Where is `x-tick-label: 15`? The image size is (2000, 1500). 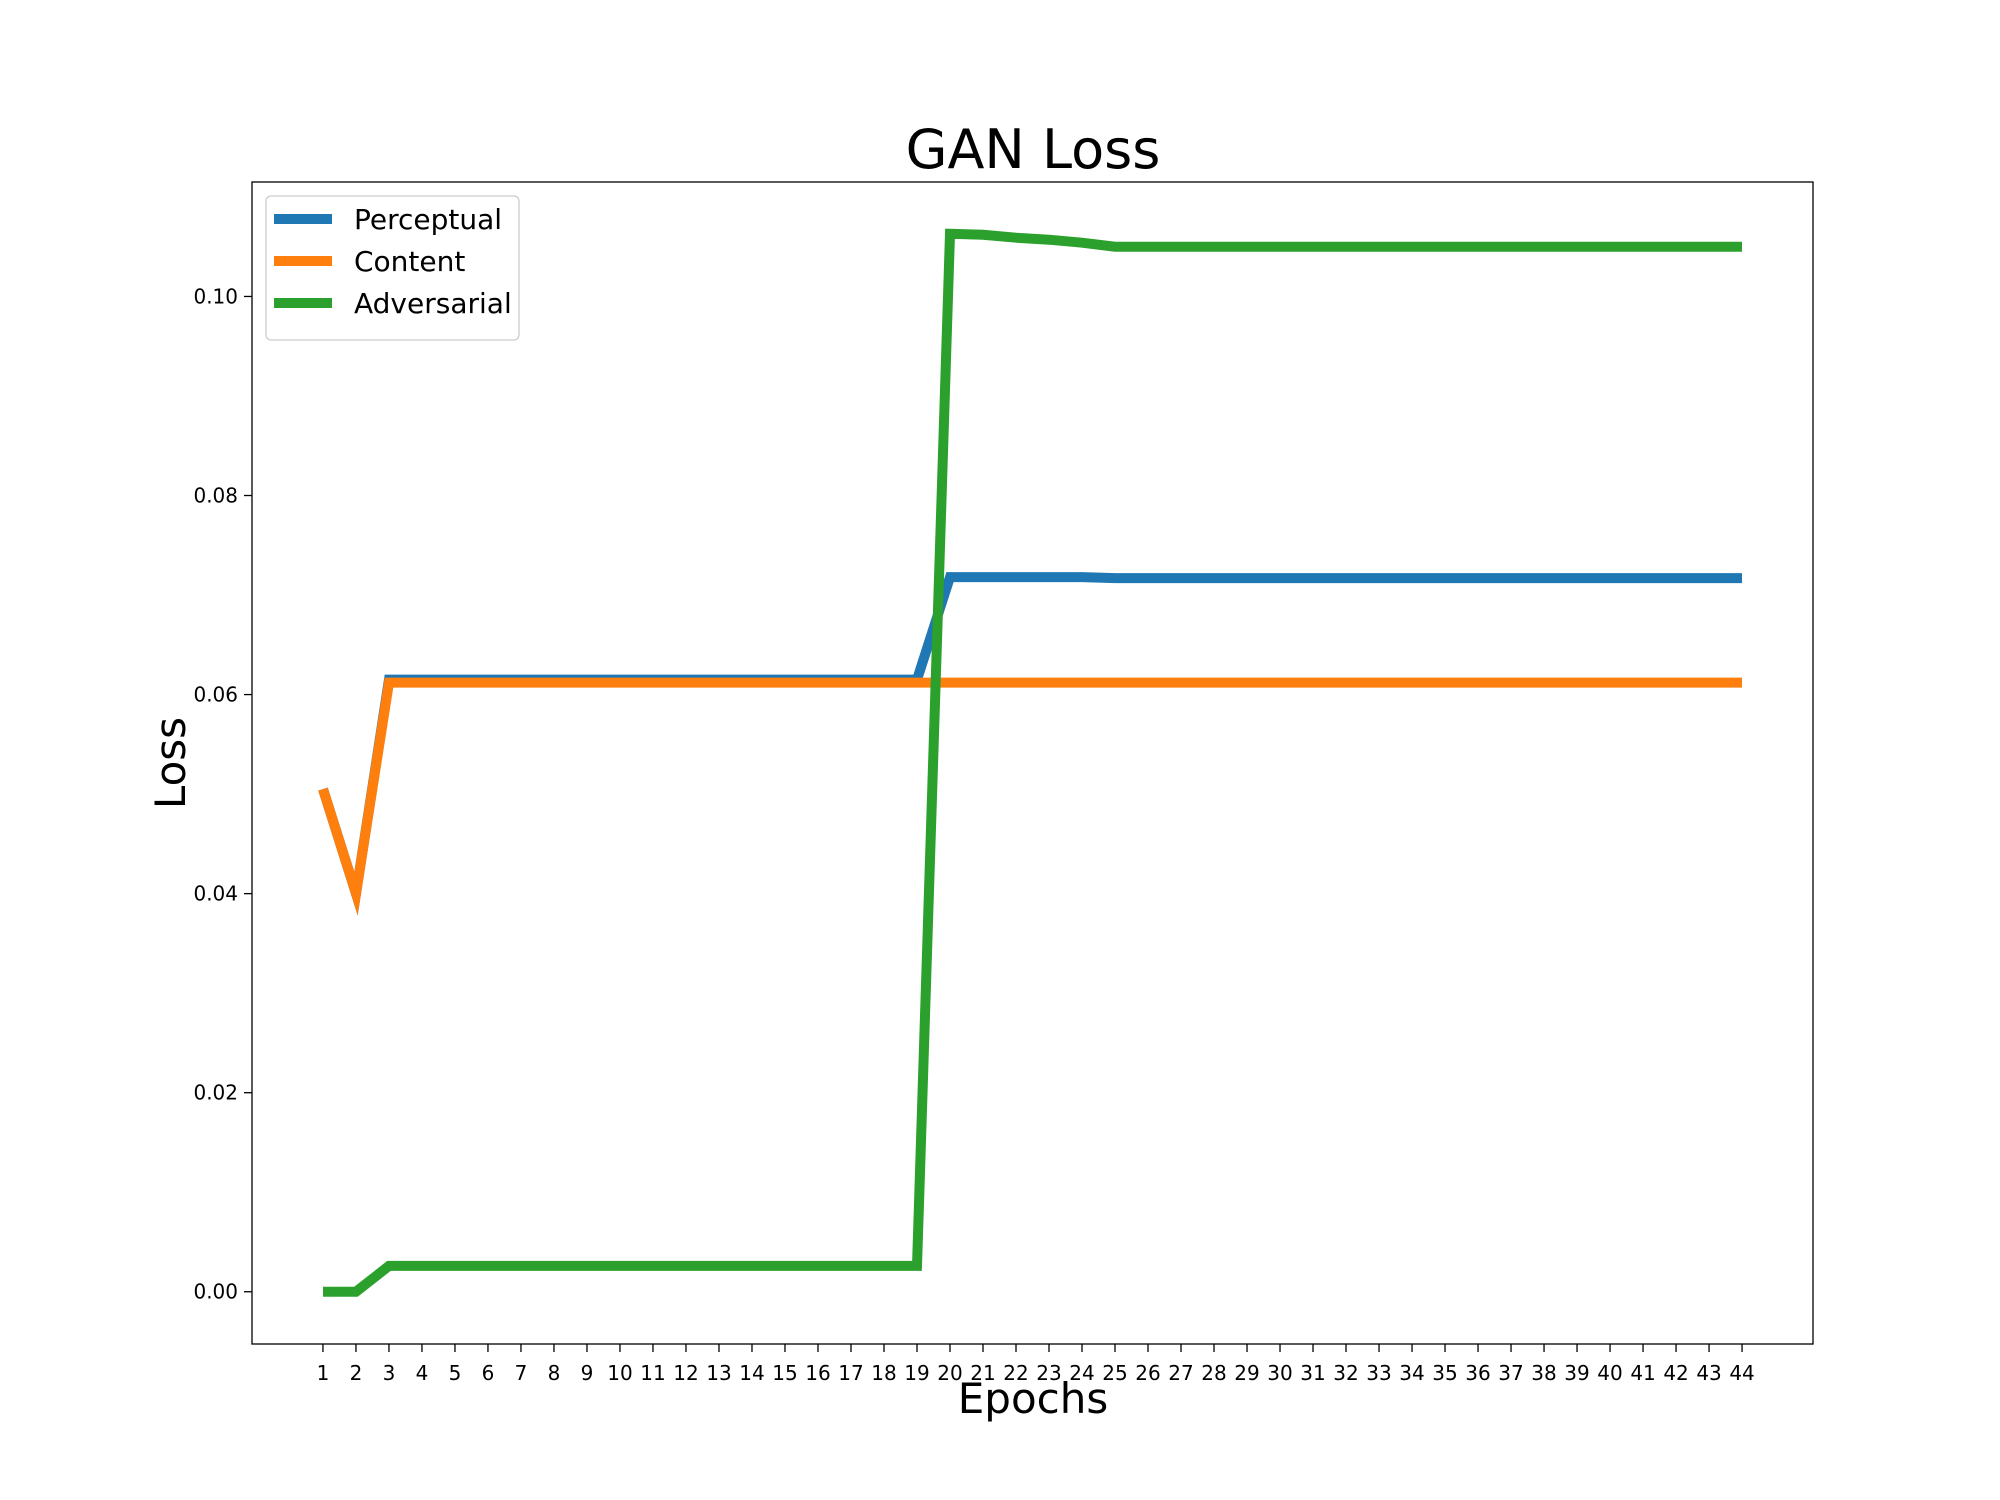 x-tick-label: 15 is located at coordinates (784, 1373).